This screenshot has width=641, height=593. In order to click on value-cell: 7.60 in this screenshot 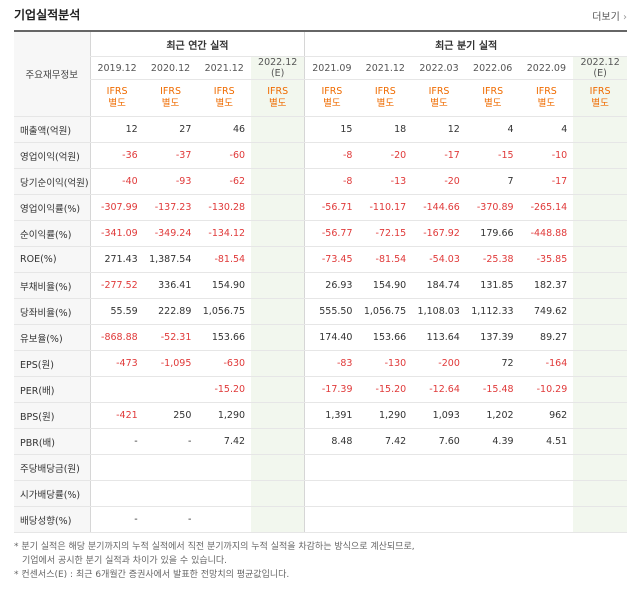, I will do `click(439, 441)`.